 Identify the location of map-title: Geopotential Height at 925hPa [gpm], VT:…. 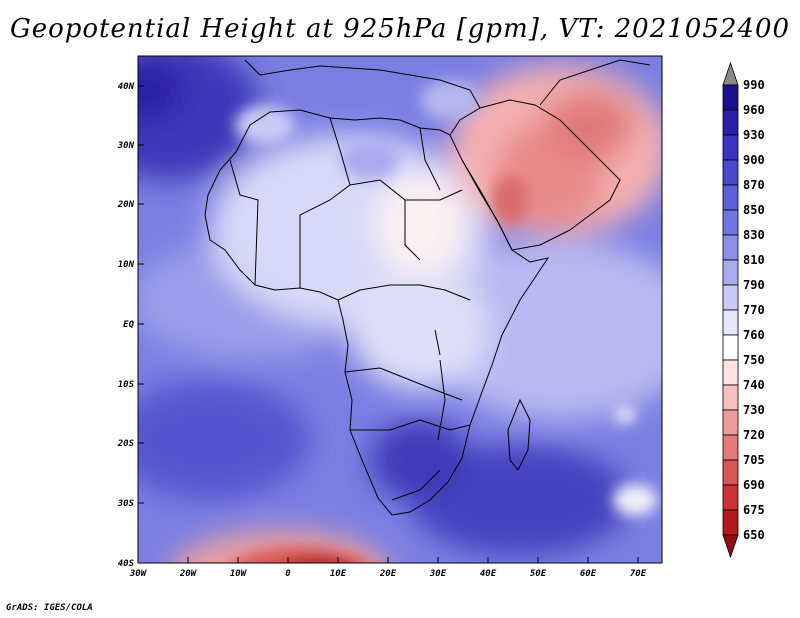
(400, 29).